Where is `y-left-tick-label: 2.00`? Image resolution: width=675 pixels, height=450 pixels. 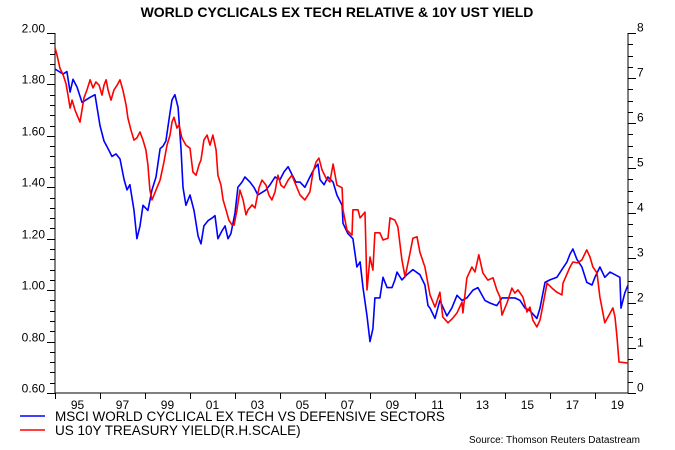 y-left-tick-label: 2.00 is located at coordinates (34, 29).